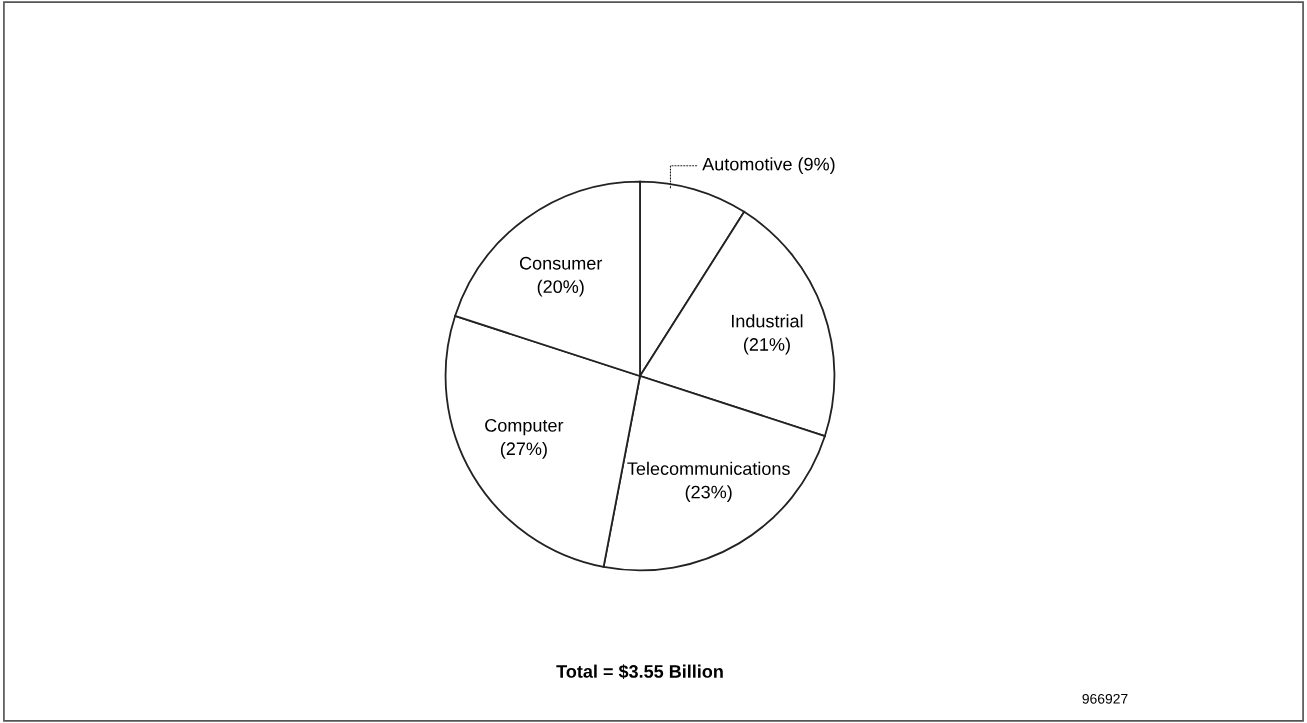 The width and height of the screenshot is (1307, 723). Describe the element at coordinates (768, 166) in the screenshot. I see `slice-label: Automotive (9%)` at that location.